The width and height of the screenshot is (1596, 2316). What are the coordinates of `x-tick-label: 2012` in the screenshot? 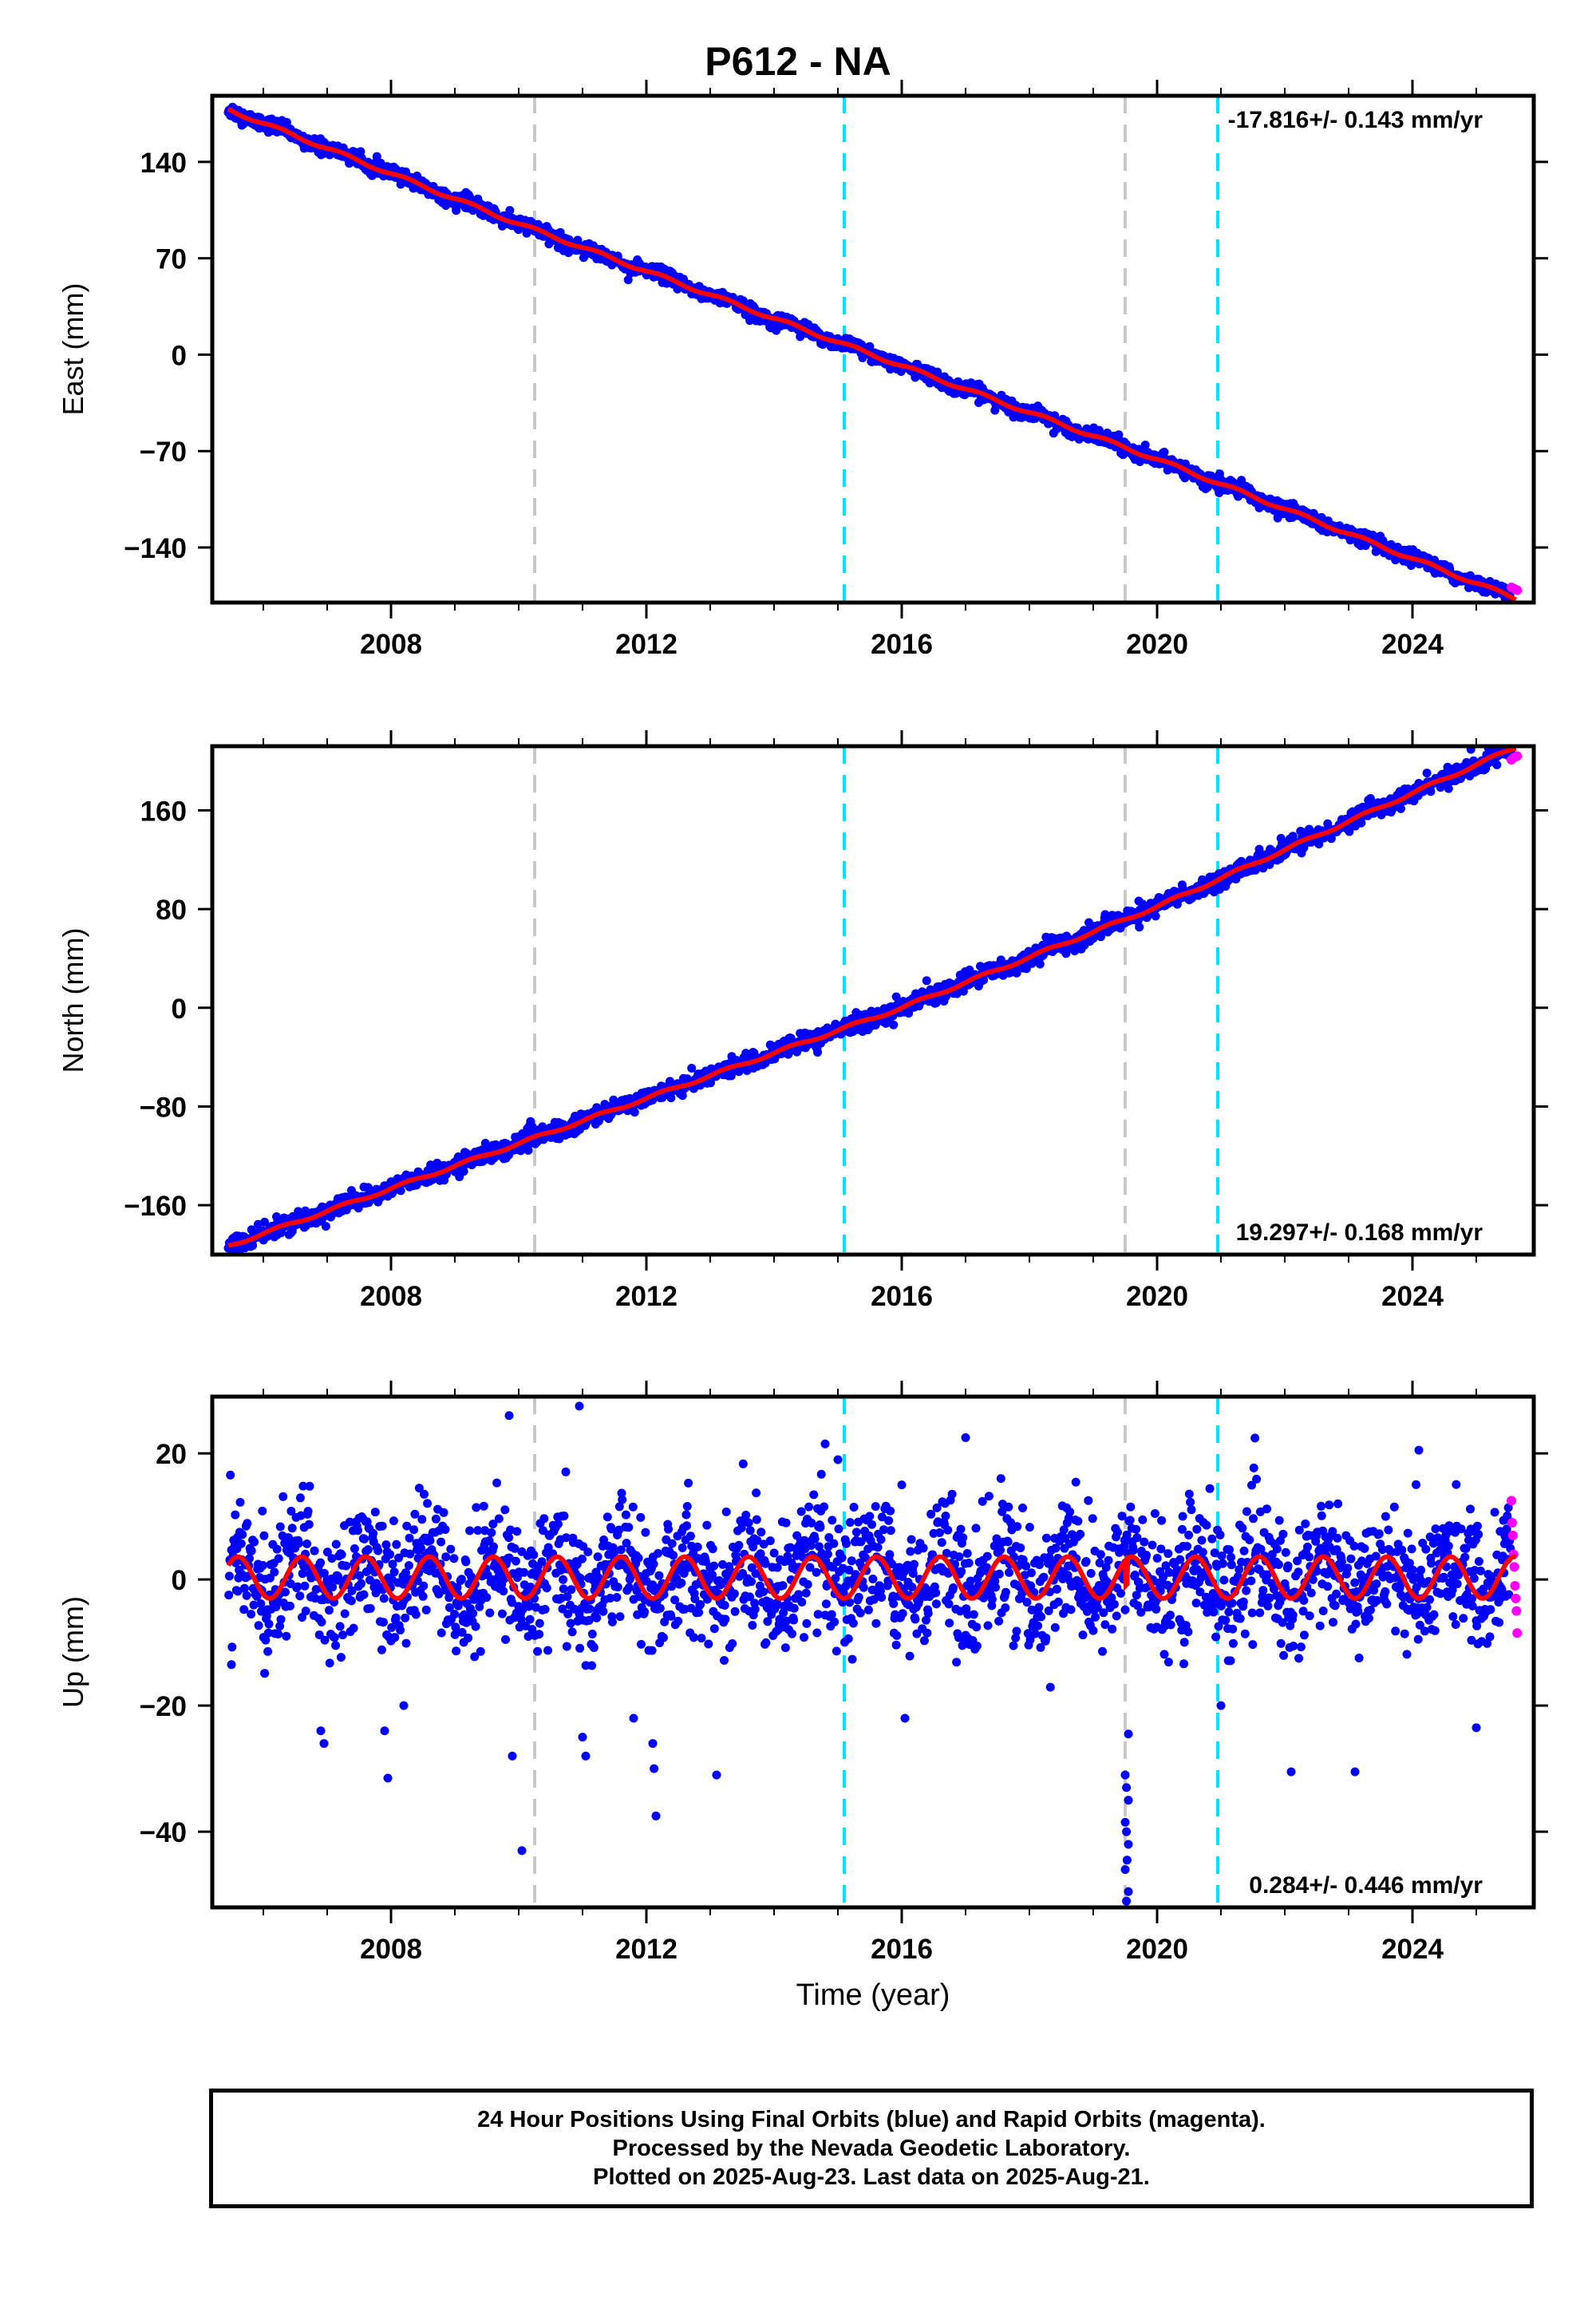 It's located at (646, 1296).